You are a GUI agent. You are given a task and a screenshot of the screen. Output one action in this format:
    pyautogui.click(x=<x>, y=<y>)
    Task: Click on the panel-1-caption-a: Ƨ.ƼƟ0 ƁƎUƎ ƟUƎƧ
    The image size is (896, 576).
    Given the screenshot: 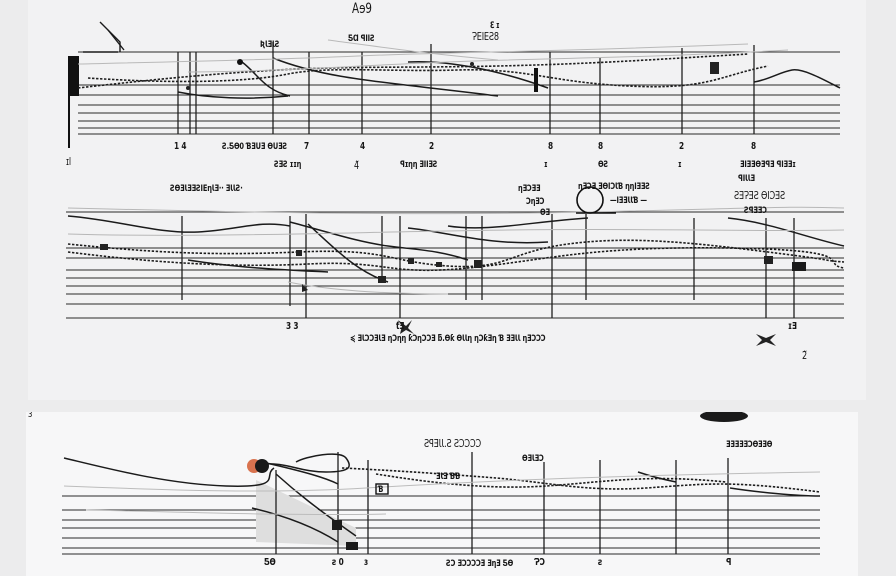 What is the action you would take?
    pyautogui.click(x=255, y=147)
    